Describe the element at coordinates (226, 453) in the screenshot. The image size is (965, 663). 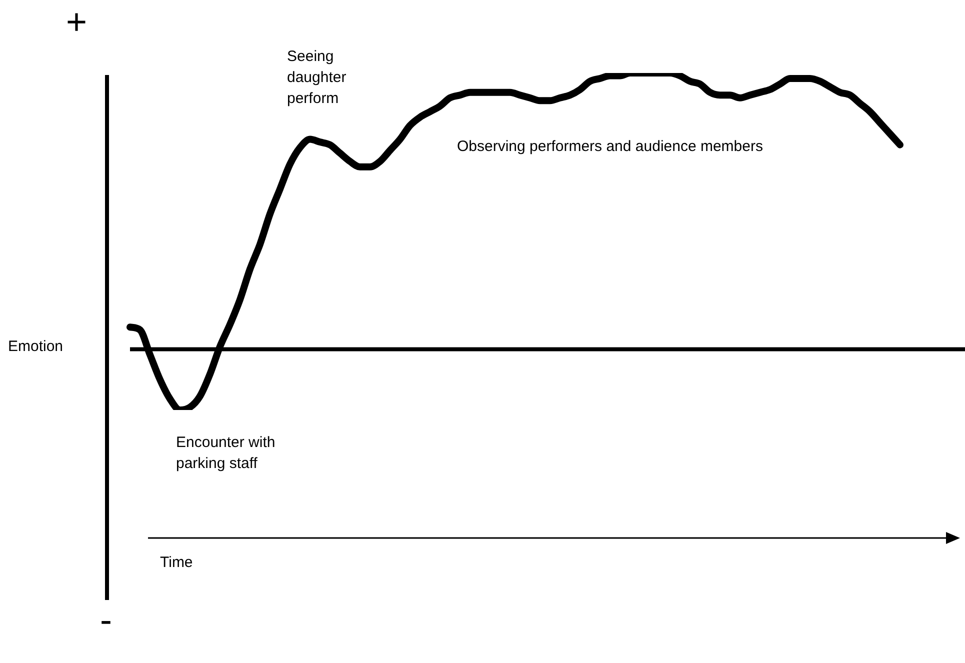
I see `text: Encounter with parking staff` at that location.